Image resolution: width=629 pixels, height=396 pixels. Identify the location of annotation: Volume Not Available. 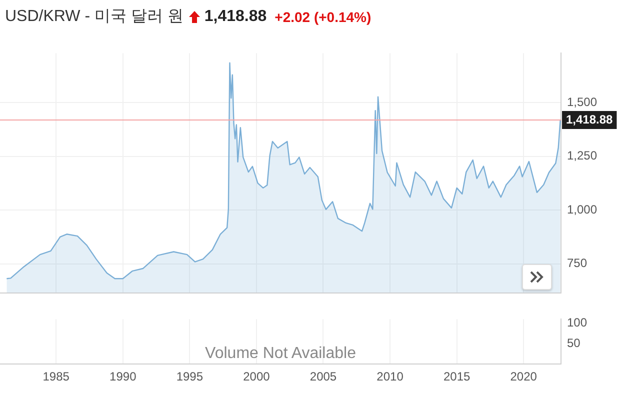
(280, 353).